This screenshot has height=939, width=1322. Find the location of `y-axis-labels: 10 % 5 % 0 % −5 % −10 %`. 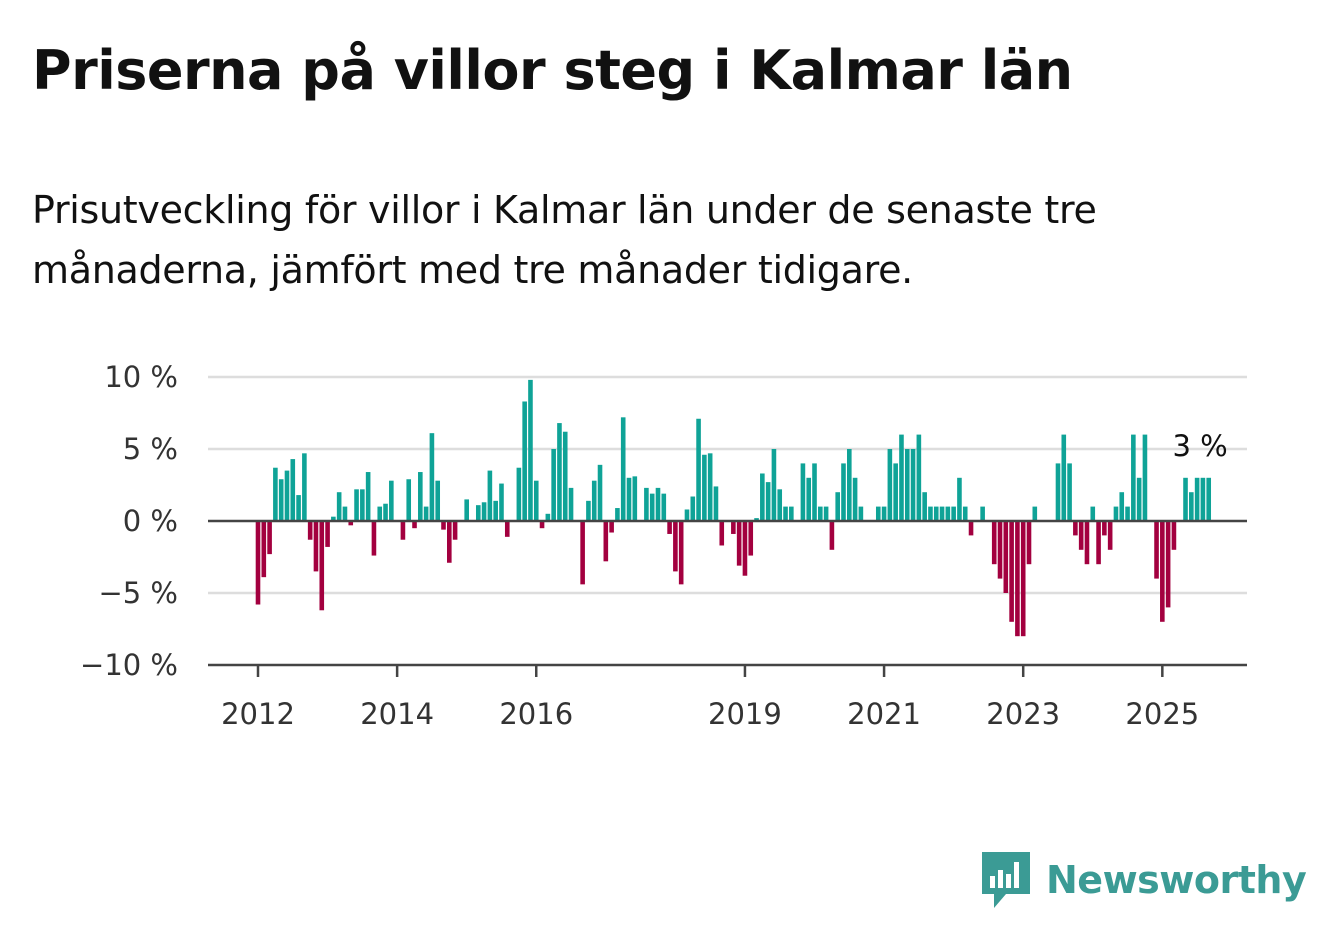

y-axis-labels: 10 % 5 % 0 % −5 % −10 % is located at coordinates (129, 521).